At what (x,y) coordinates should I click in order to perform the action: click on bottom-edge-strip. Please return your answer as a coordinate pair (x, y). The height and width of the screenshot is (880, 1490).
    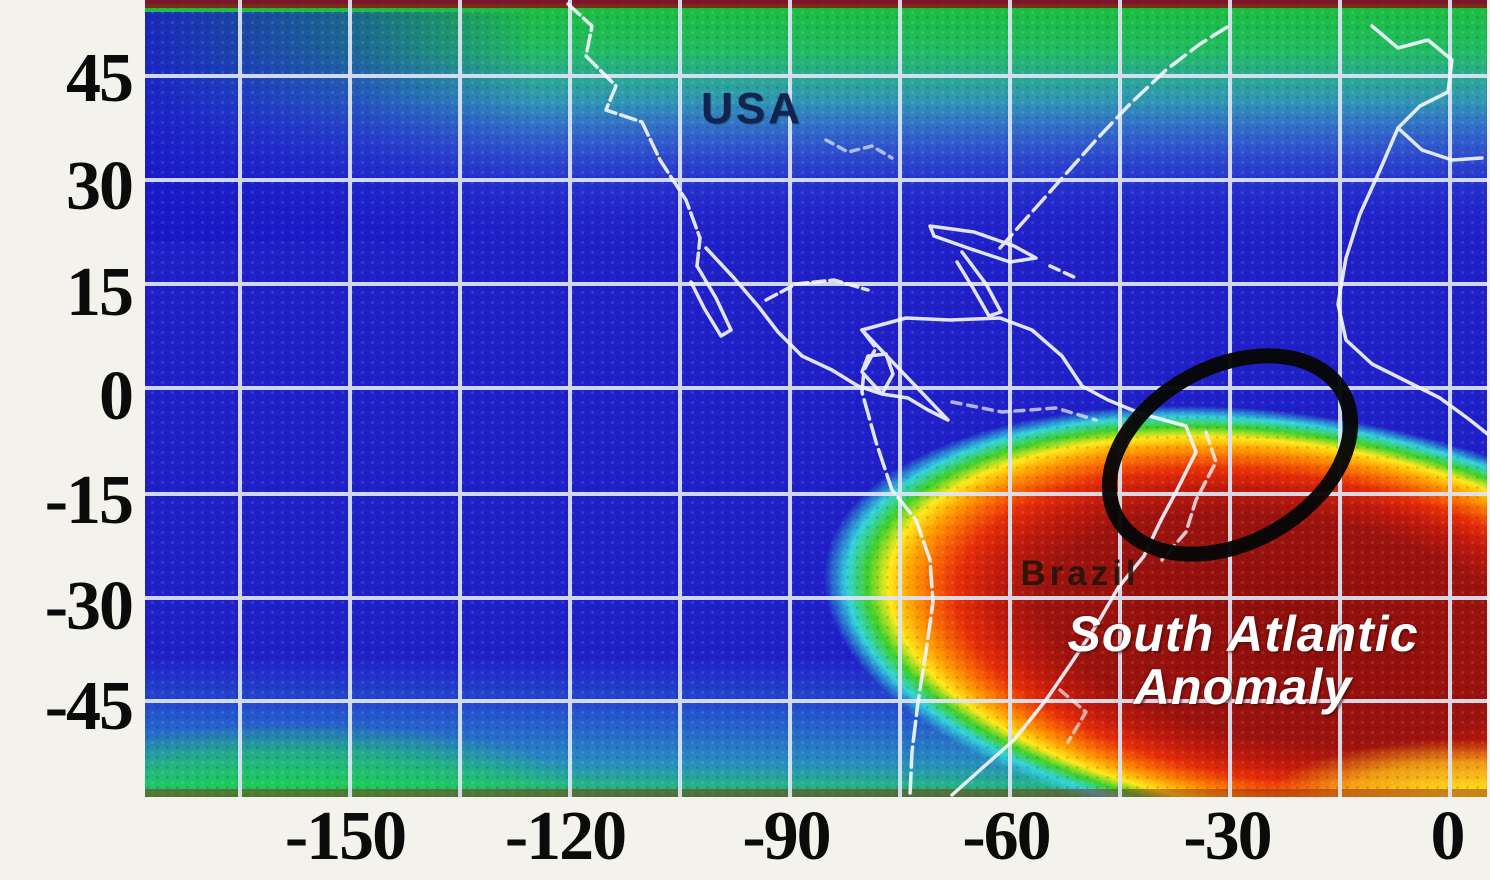
    Looking at the image, I should click on (816, 793).